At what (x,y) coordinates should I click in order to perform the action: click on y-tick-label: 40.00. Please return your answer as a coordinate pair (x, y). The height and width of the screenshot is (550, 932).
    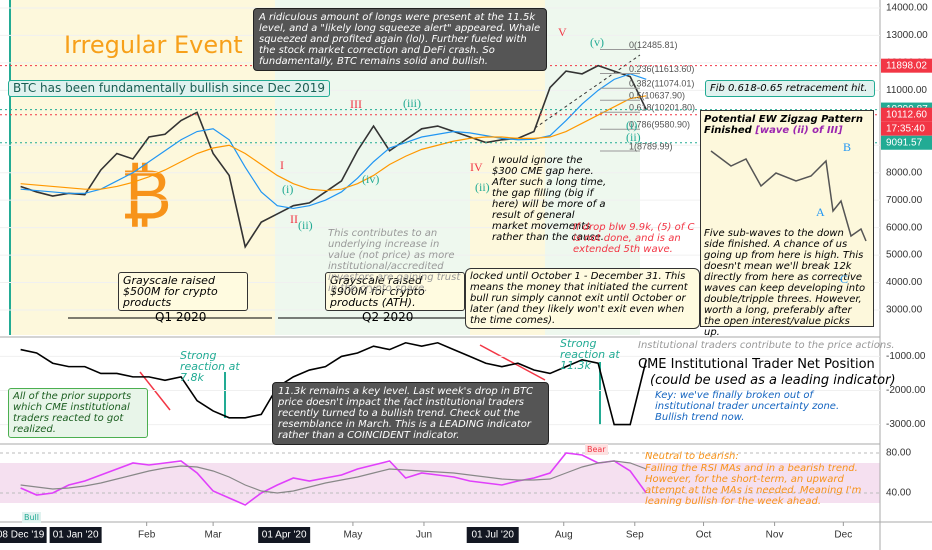
    Looking at the image, I should click on (898, 493).